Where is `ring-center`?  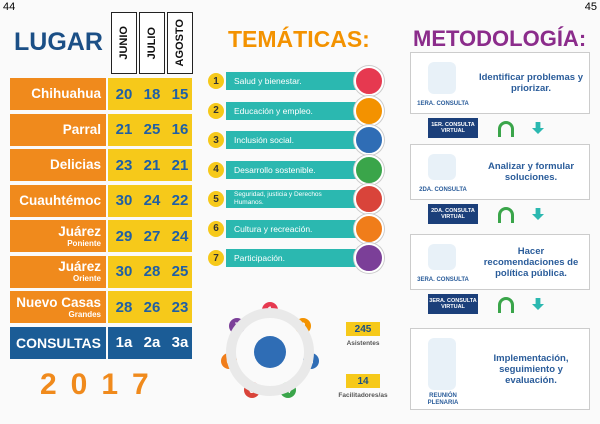
ring-center is located at coordinates (270, 352).